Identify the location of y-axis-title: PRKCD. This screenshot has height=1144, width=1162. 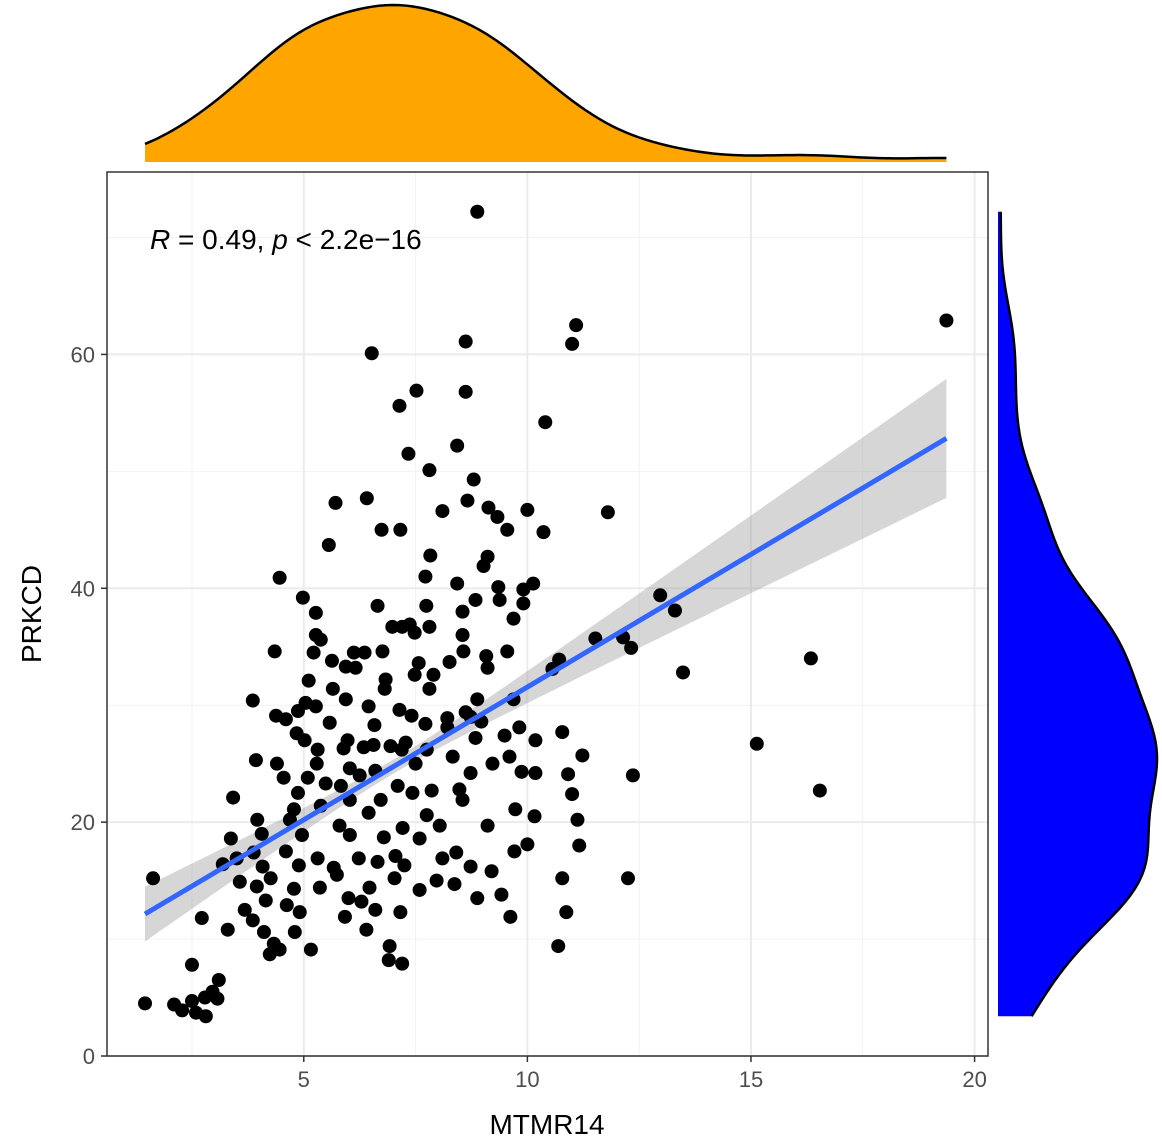
(31, 614).